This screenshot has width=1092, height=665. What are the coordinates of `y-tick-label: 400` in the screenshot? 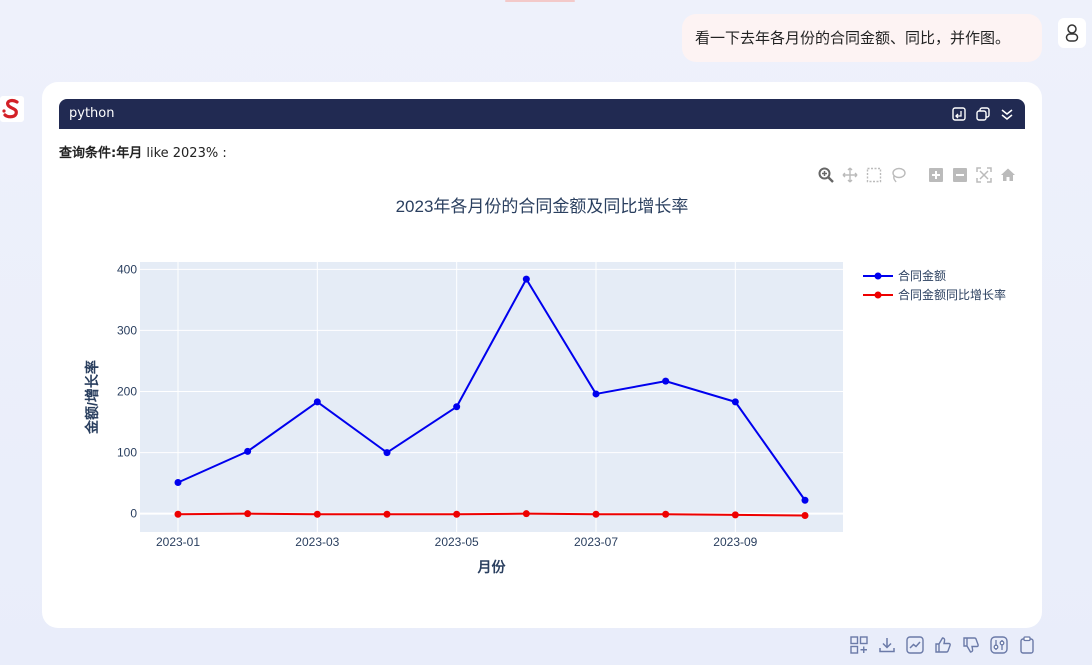 It's located at (127, 269).